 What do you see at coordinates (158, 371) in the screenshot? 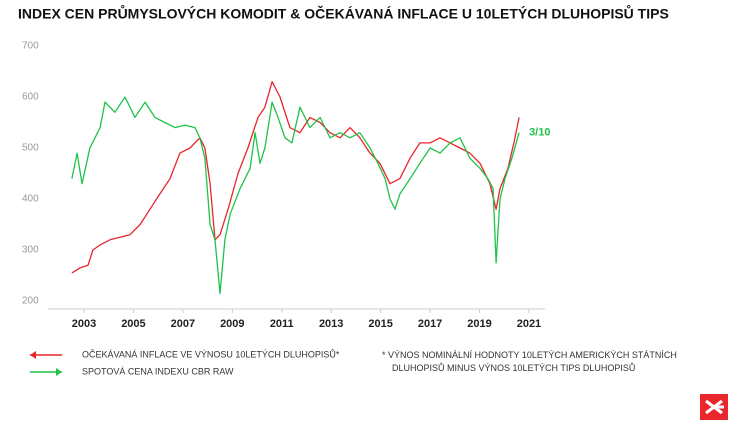
I see `legend-label: SPOTOVÁ CENA INDEXU CBR RAW` at bounding box center [158, 371].